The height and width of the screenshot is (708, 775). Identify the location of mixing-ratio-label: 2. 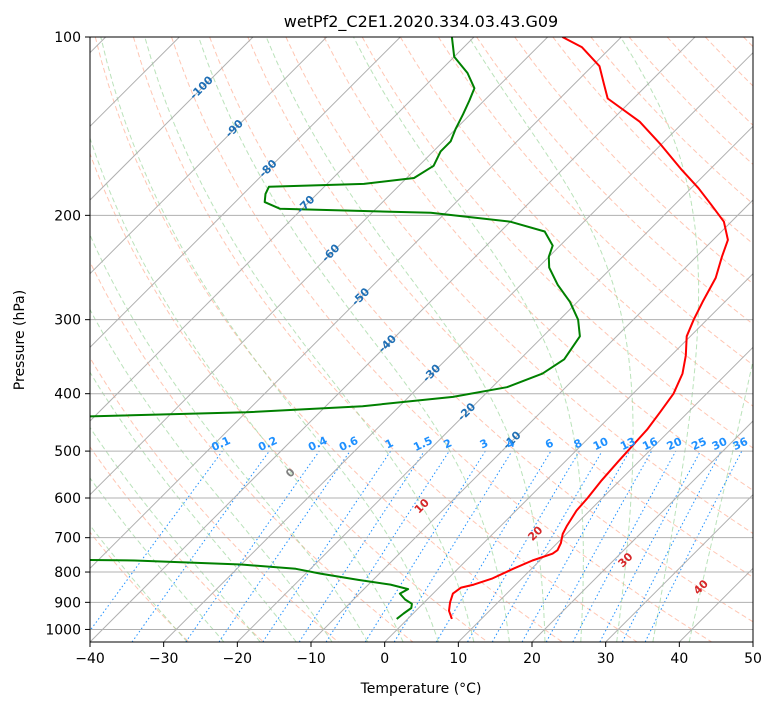
(448, 443).